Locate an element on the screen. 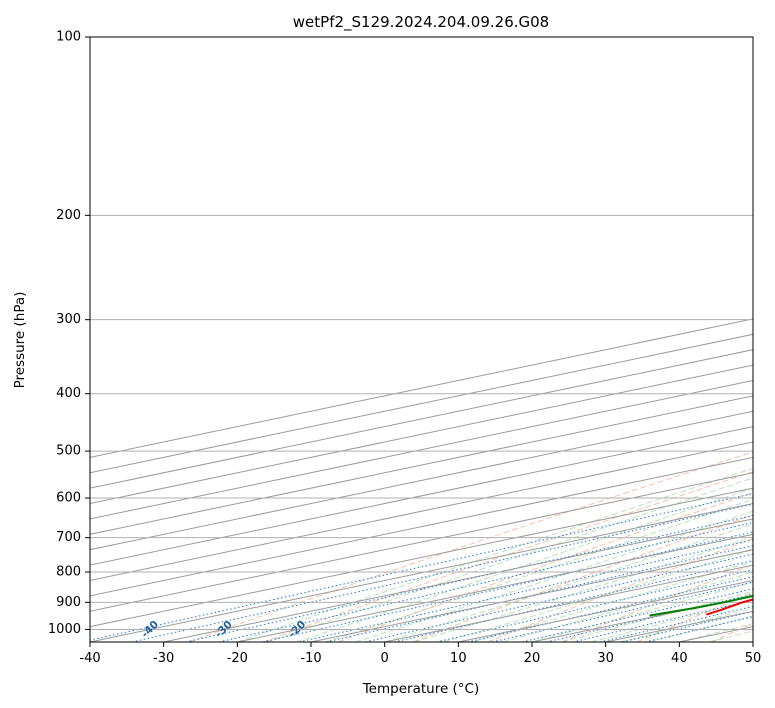 Image resolution: width=775 pixels, height=708 pixels. x-tick-label: 0 is located at coordinates (385, 658).